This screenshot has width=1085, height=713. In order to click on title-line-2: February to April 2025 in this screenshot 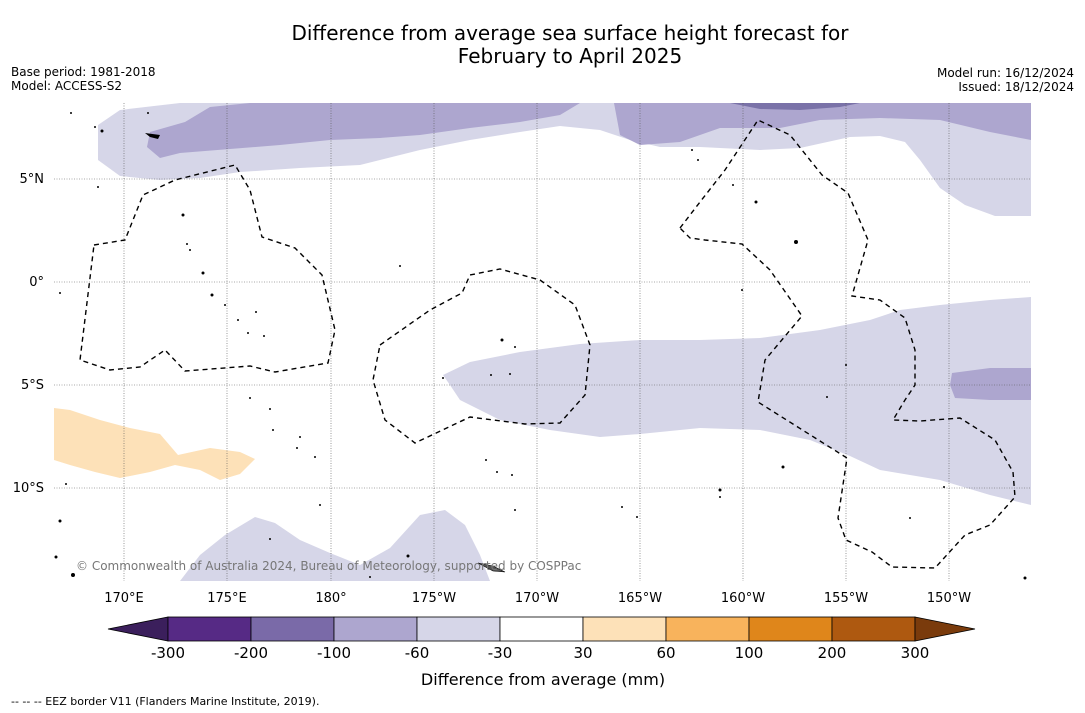, I will do `click(570, 56)`.